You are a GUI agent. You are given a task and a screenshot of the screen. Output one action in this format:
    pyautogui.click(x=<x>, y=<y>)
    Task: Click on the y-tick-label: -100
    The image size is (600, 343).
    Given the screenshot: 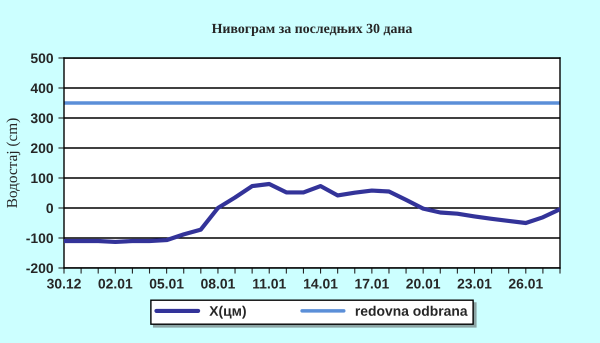 What is the action you would take?
    pyautogui.click(x=40, y=238)
    